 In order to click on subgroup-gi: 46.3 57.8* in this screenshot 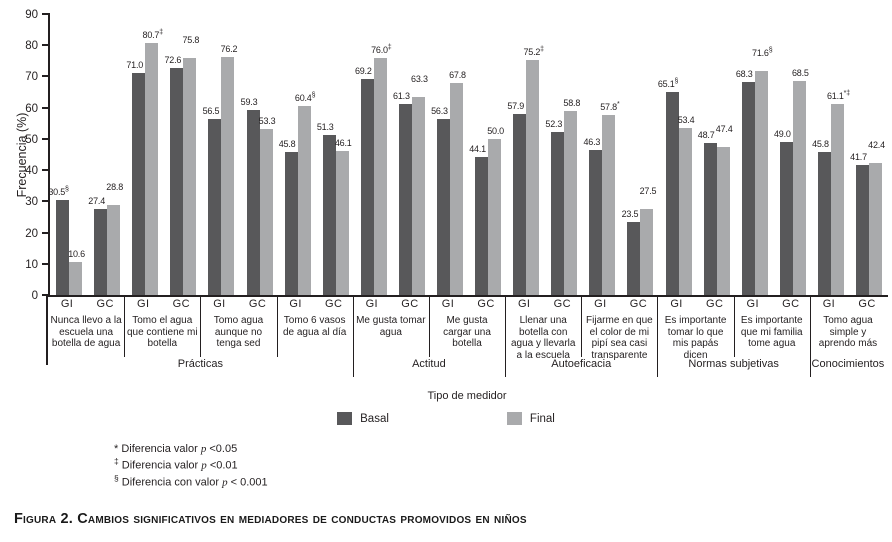, I will do `click(602, 154)`.